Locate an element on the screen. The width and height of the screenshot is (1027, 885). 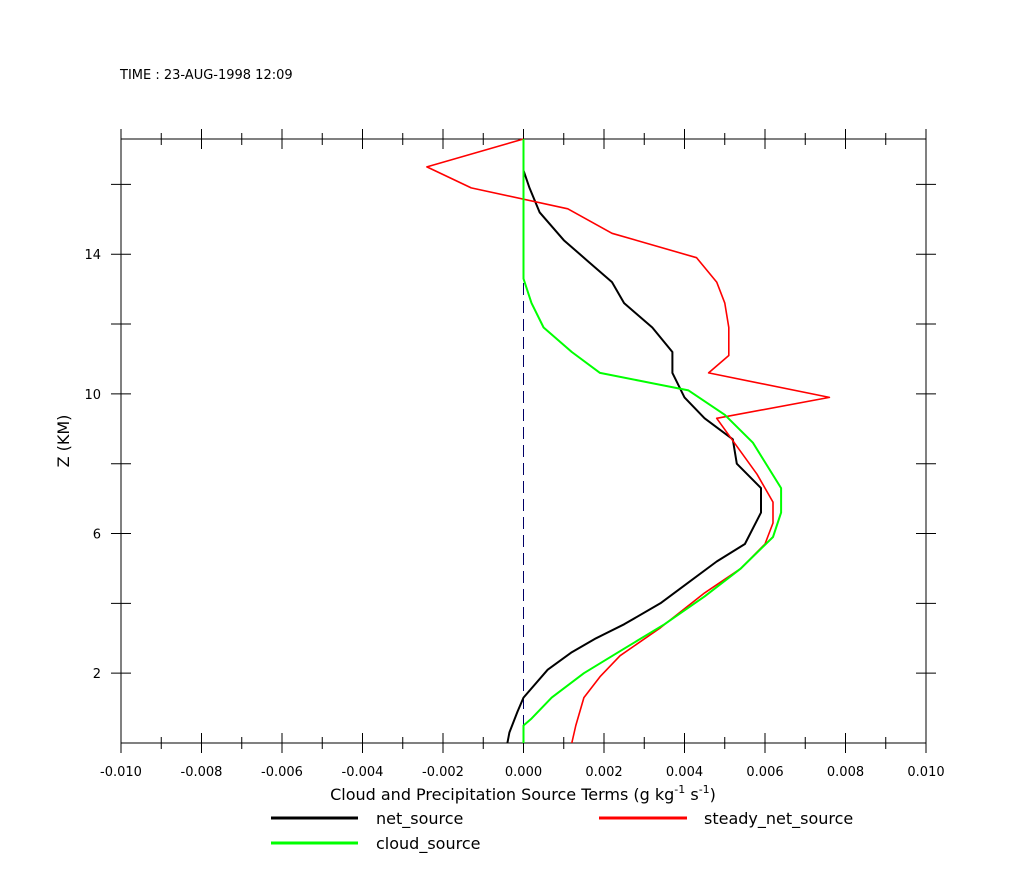
y-tick-label: 14 is located at coordinates (92, 255).